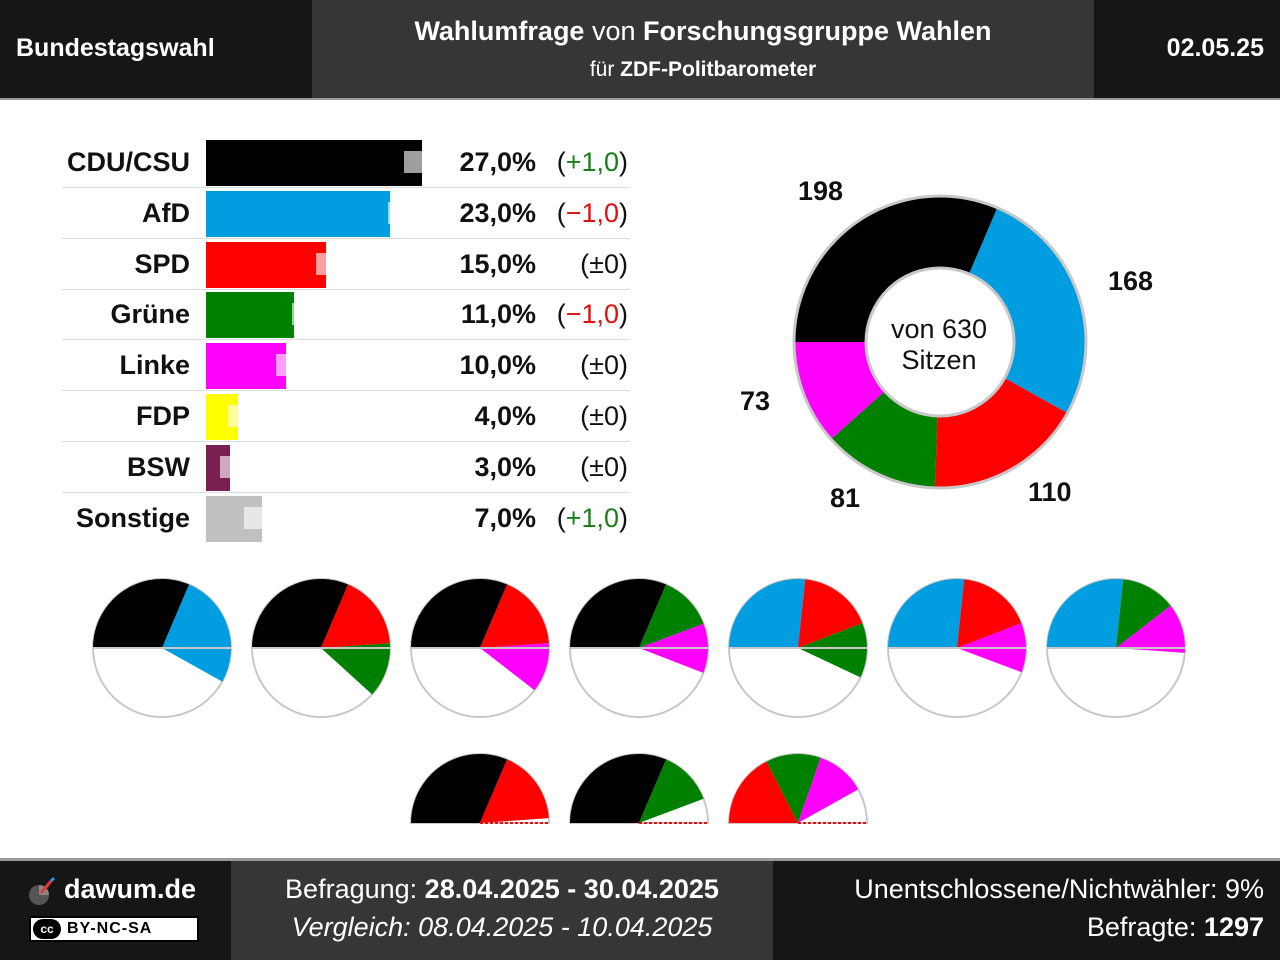 The width and height of the screenshot is (1280, 960). I want to click on header-center-panel, so click(703, 49).